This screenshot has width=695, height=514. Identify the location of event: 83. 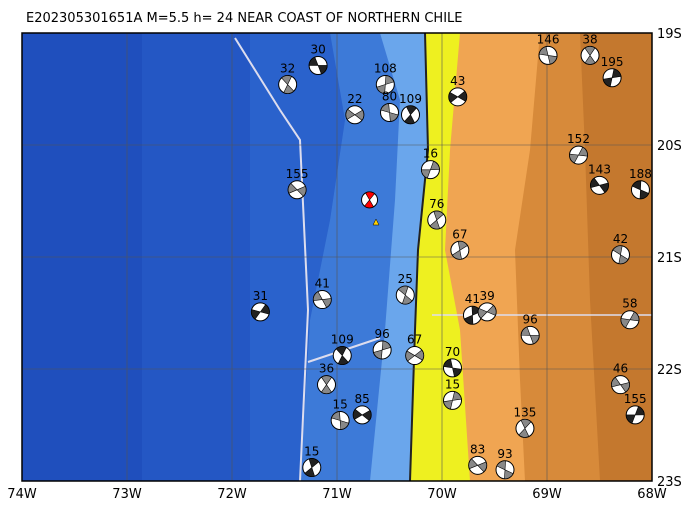
(478, 458).